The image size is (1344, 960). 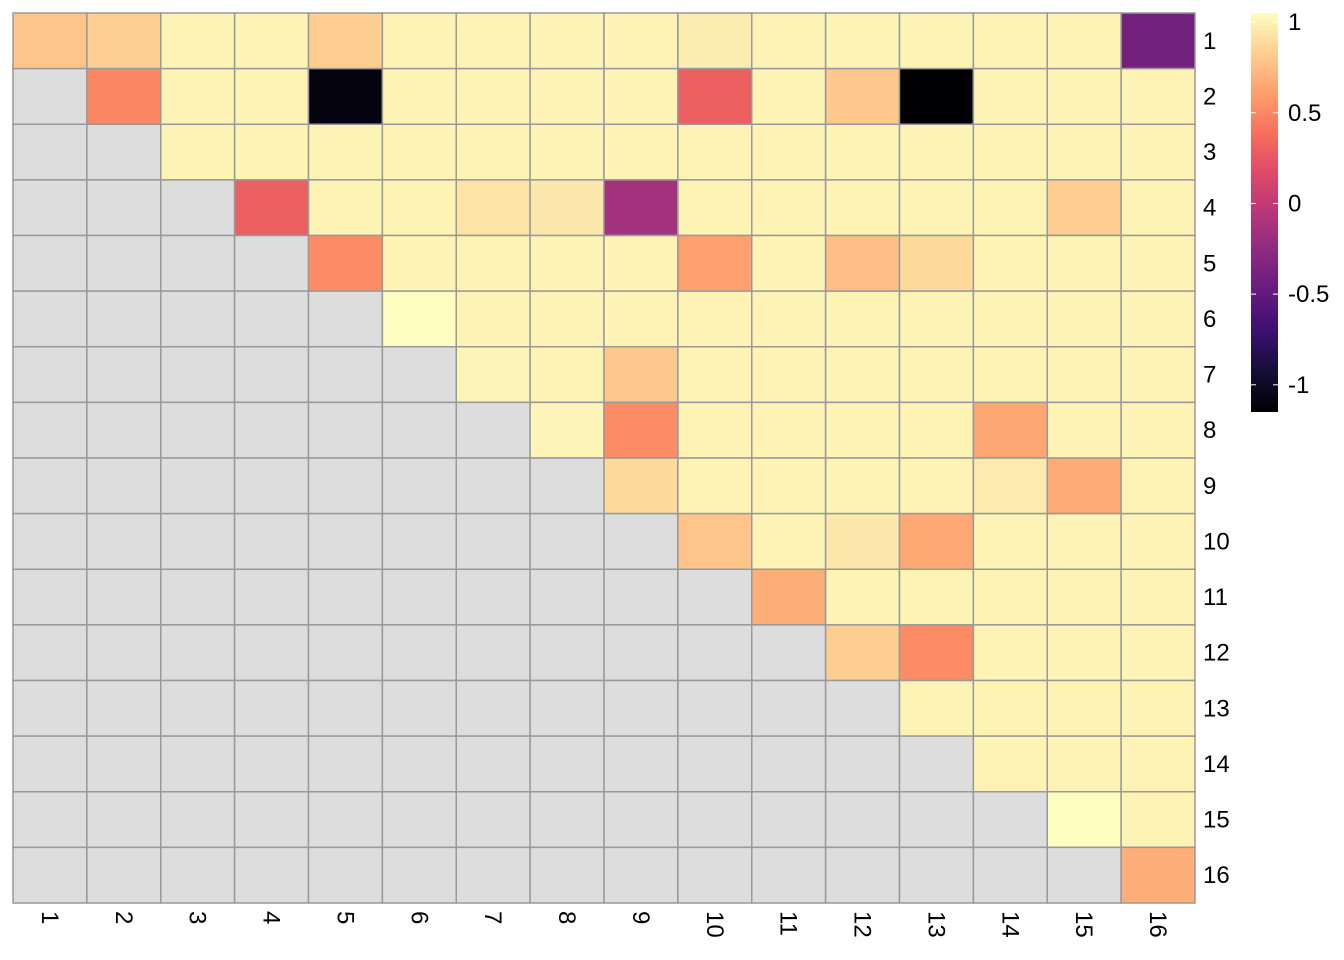 What do you see at coordinates (344, 917) in the screenshot?
I see `column-label: 5` at bounding box center [344, 917].